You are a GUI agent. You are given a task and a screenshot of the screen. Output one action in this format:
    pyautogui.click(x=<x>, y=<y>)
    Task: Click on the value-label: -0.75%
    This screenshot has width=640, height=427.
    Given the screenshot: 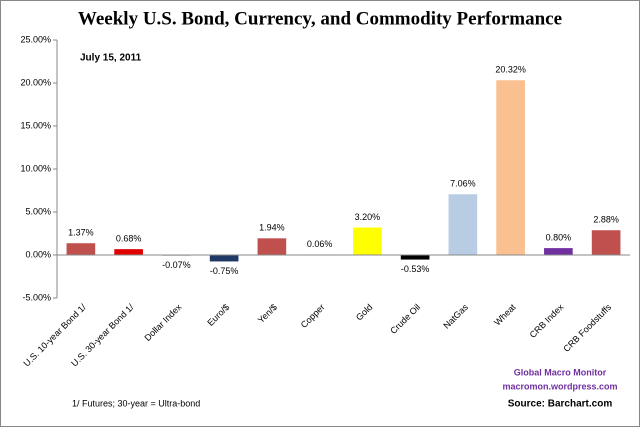 What is the action you would take?
    pyautogui.click(x=224, y=271)
    